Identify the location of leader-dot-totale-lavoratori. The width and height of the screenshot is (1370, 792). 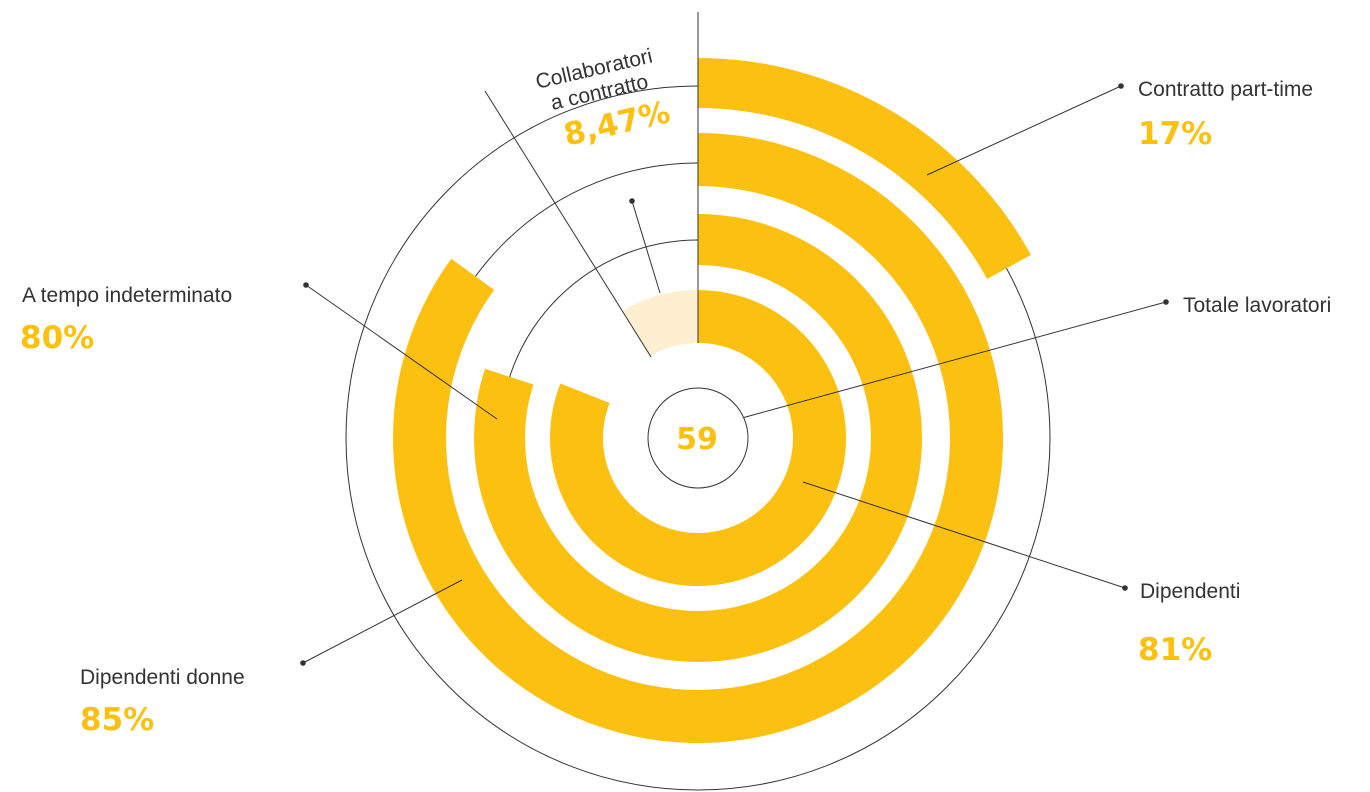
(1166, 302).